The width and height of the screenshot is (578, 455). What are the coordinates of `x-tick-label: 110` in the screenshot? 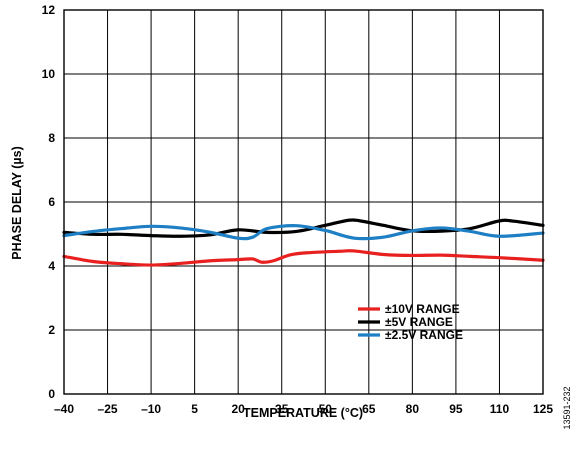 It's located at (500, 409).